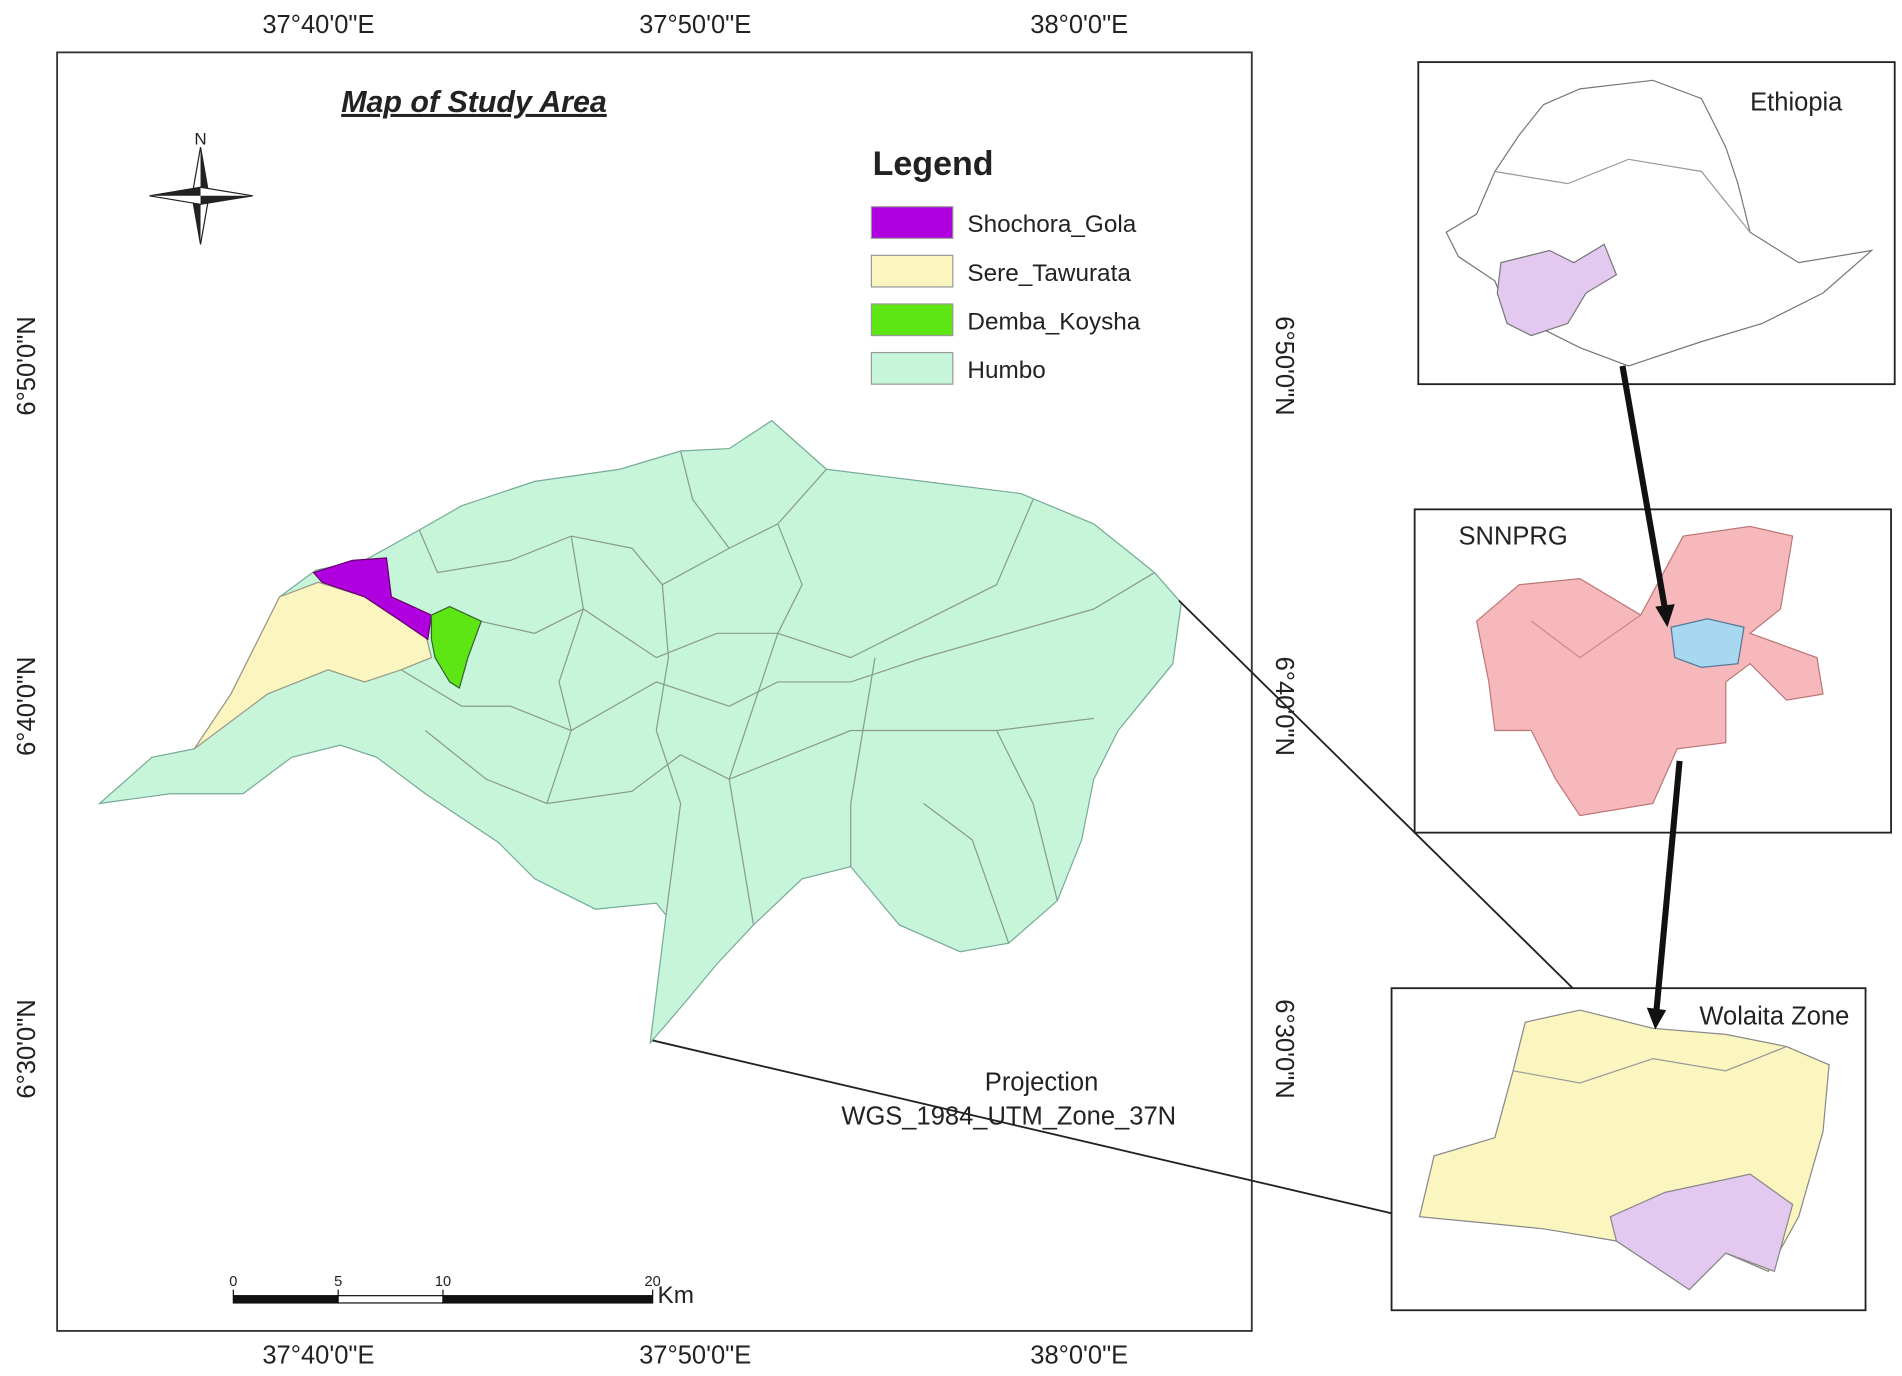  What do you see at coordinates (338, 1282) in the screenshot?
I see `scale-tick-label: 5` at bounding box center [338, 1282].